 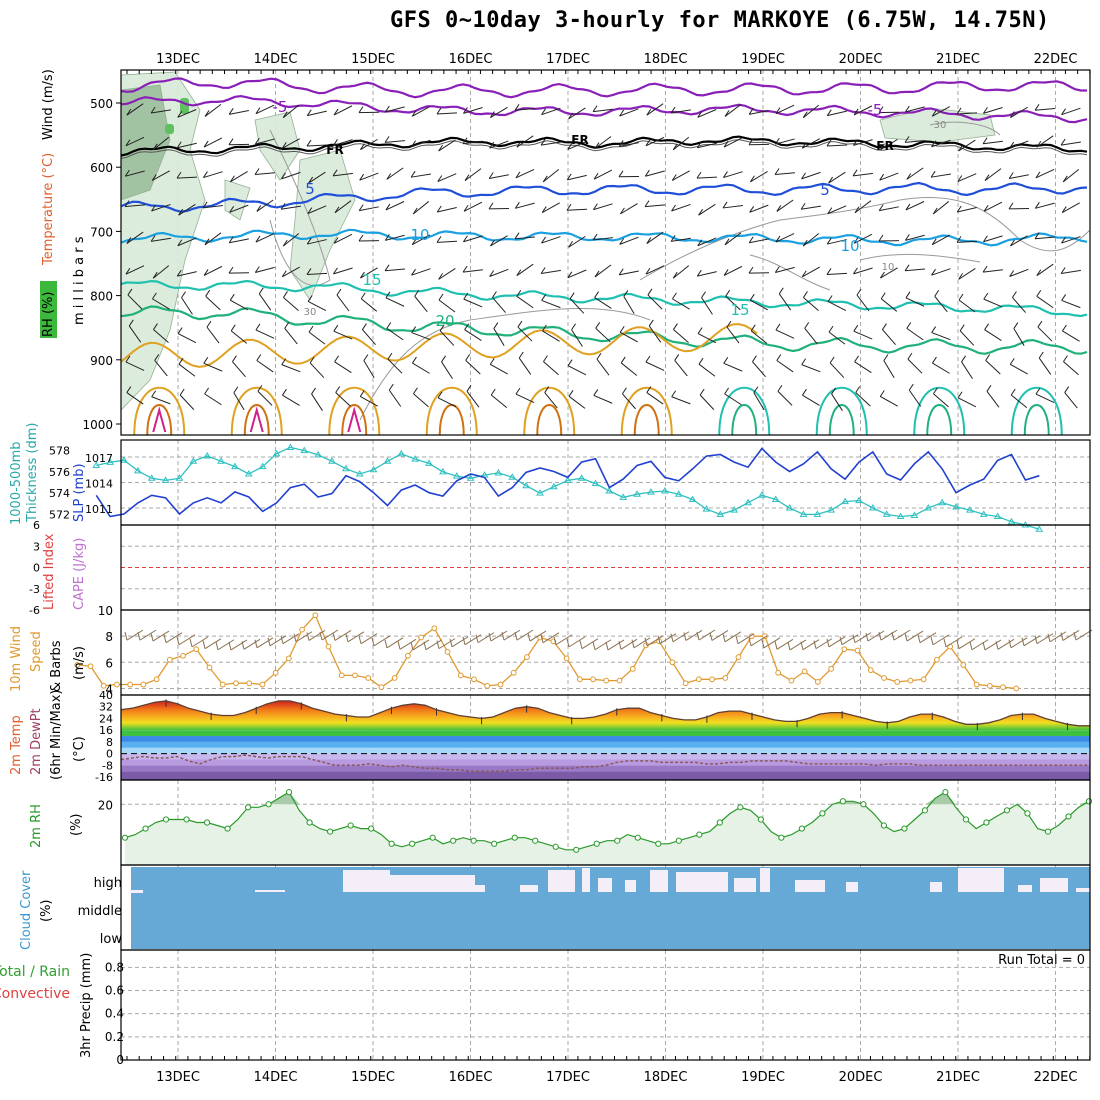 What do you see at coordinates (763, 1077) in the screenshot?
I see `date-label-bottom: 19DEC` at bounding box center [763, 1077].